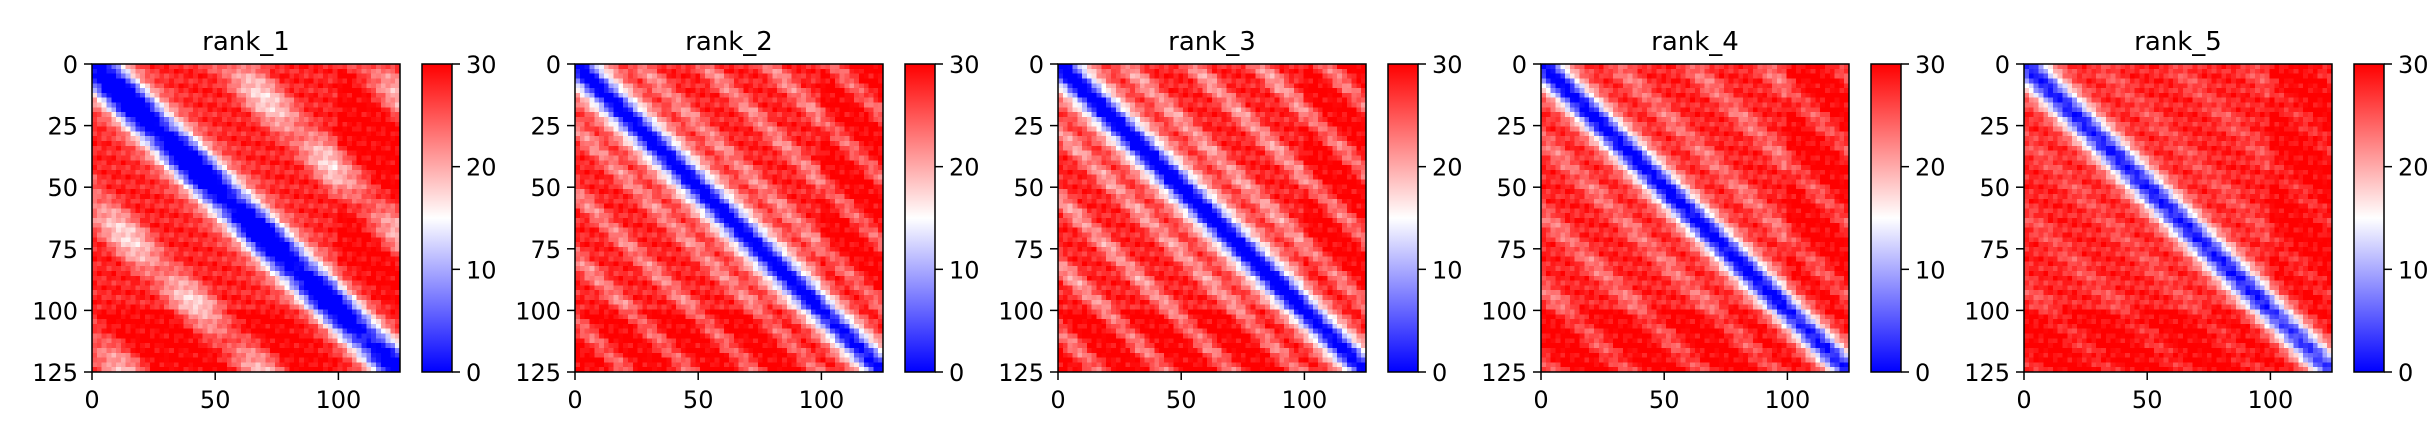  I want to click on panel-title: rank_3, so click(1212, 42).